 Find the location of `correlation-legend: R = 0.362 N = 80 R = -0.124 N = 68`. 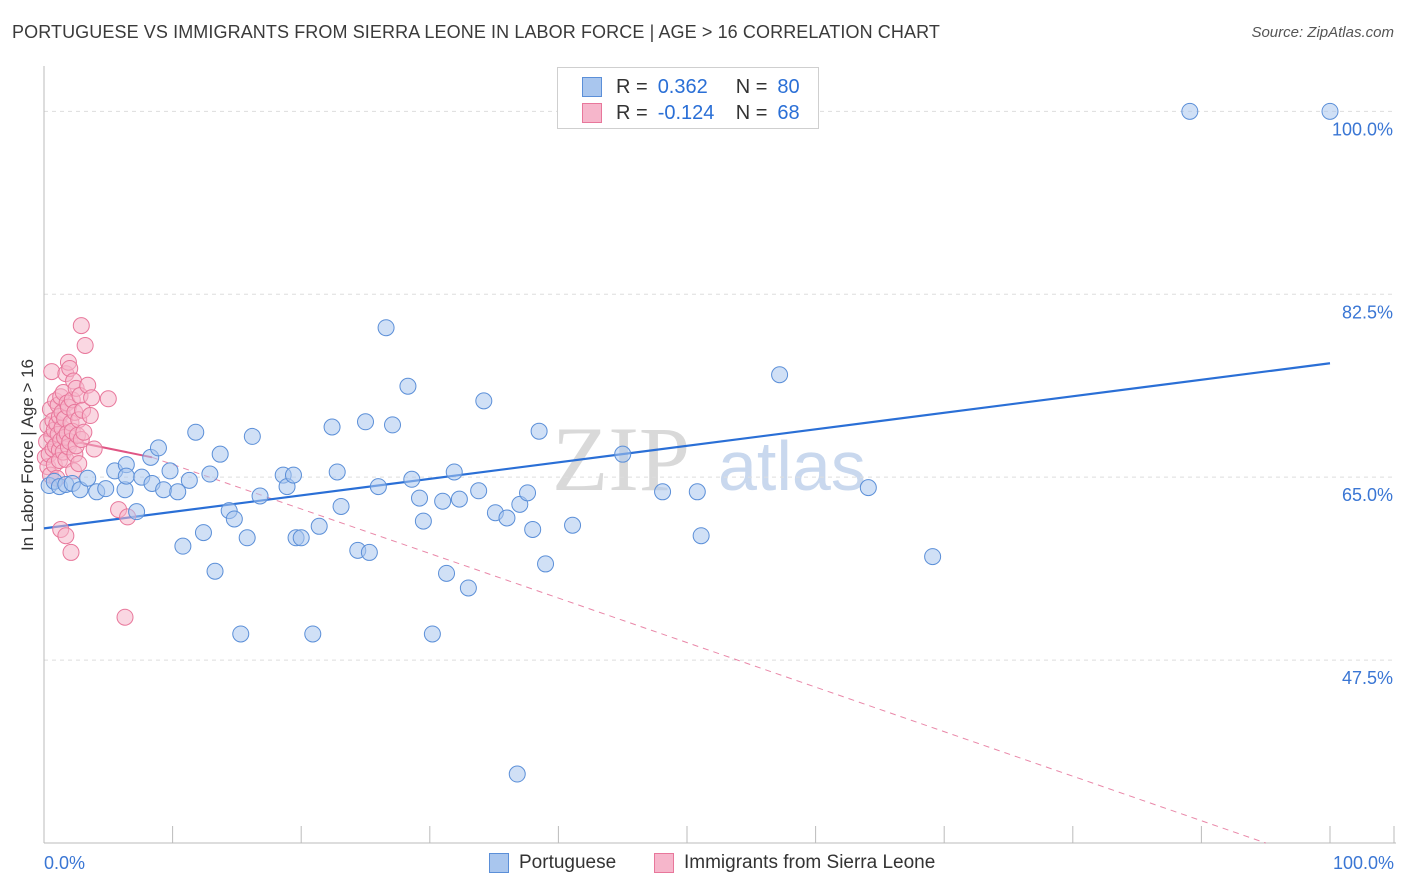

correlation-legend: R = 0.362 N = 80 R = -0.124 N = 68 is located at coordinates (688, 98).